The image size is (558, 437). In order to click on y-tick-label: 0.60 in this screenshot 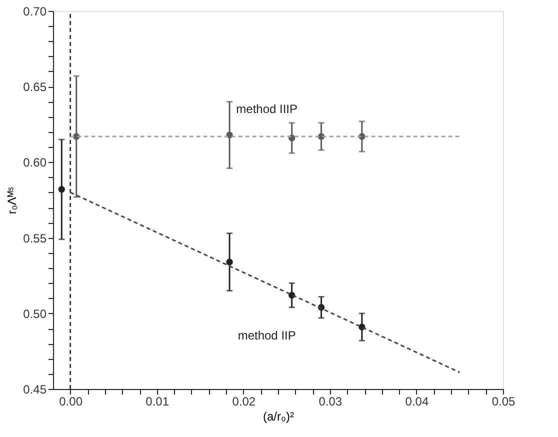, I will do `click(35, 163)`.